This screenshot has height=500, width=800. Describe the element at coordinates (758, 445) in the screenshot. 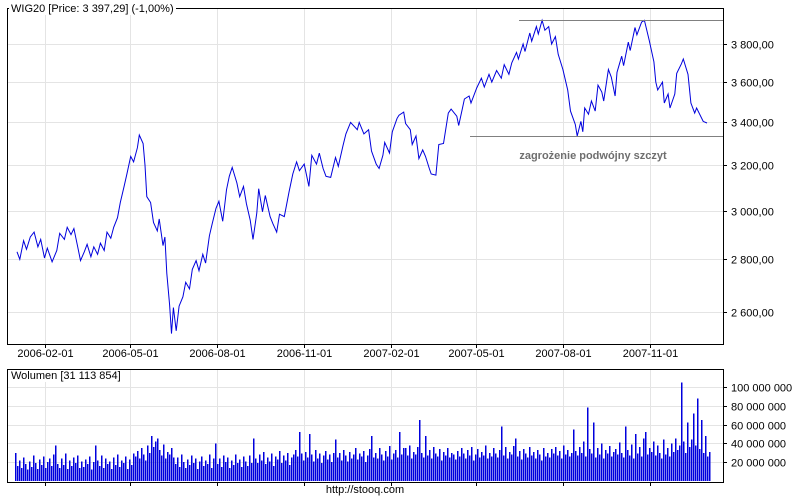

I see `svg-text: 40 000 000` at that location.